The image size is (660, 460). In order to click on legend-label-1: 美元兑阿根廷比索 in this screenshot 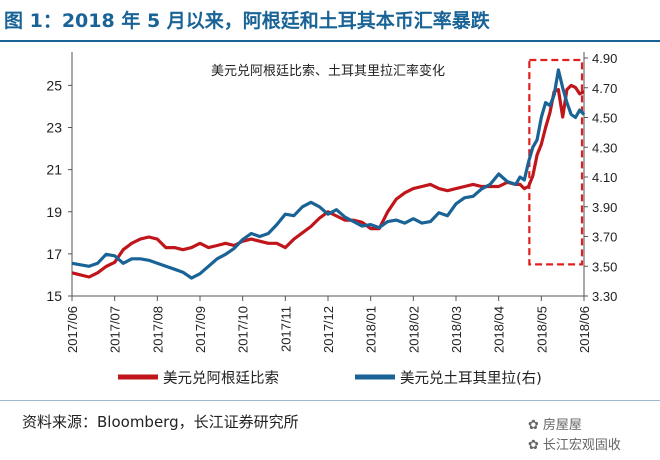, I will do `click(221, 378)`.